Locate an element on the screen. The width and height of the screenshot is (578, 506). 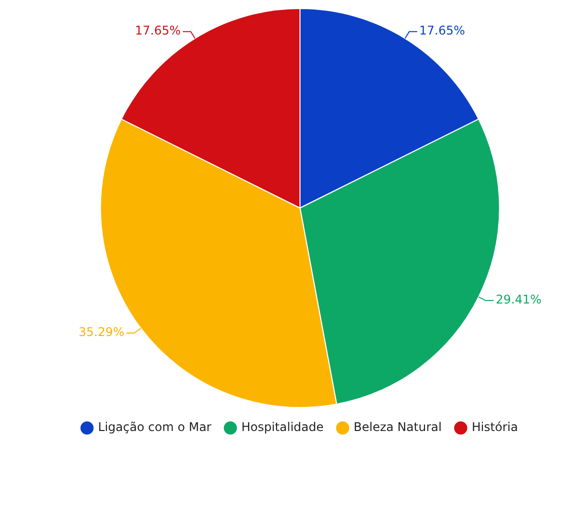
legend-label: Beleza Natural is located at coordinates (398, 427).